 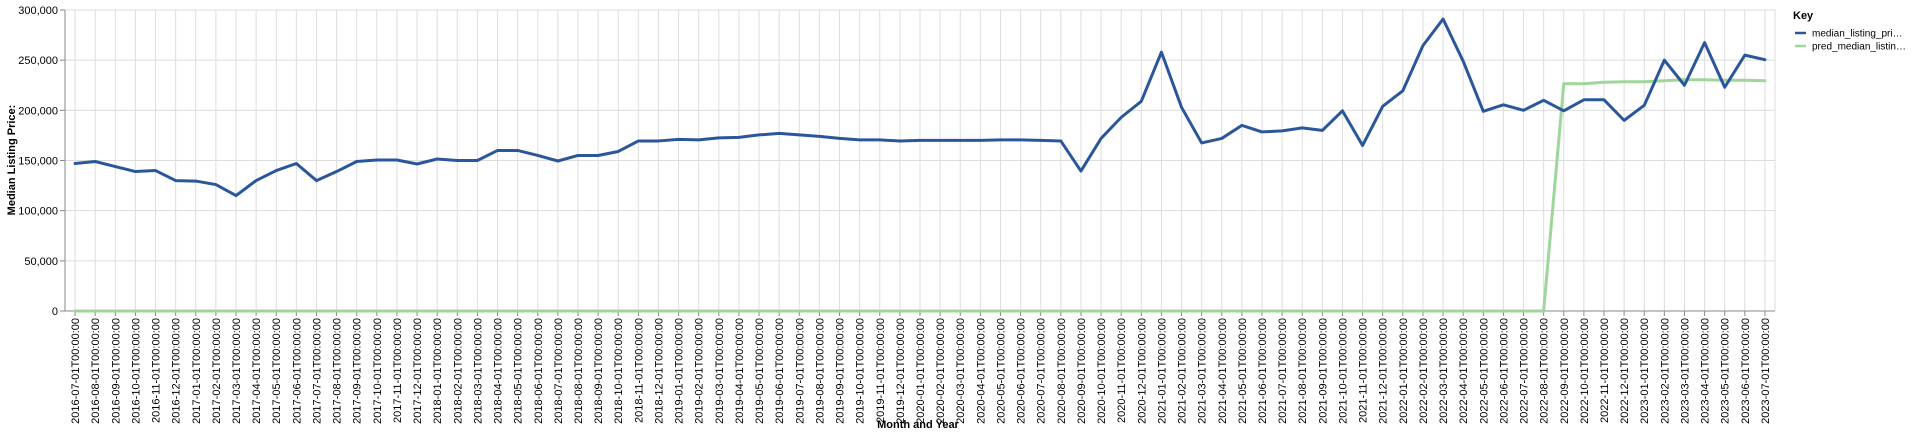 I want to click on x-tick-label: 2020-08-01T00:00:00, so click(x=1062, y=371).